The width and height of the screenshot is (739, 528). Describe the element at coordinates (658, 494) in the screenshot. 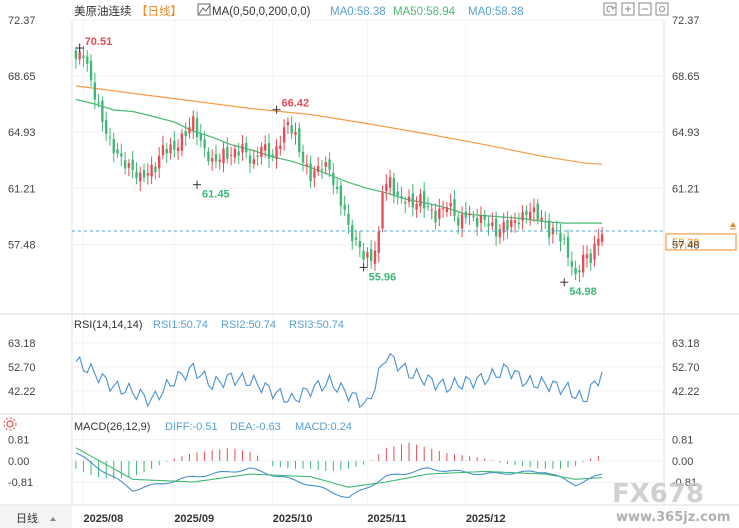

I see `watermark-logo: FX678` at that location.